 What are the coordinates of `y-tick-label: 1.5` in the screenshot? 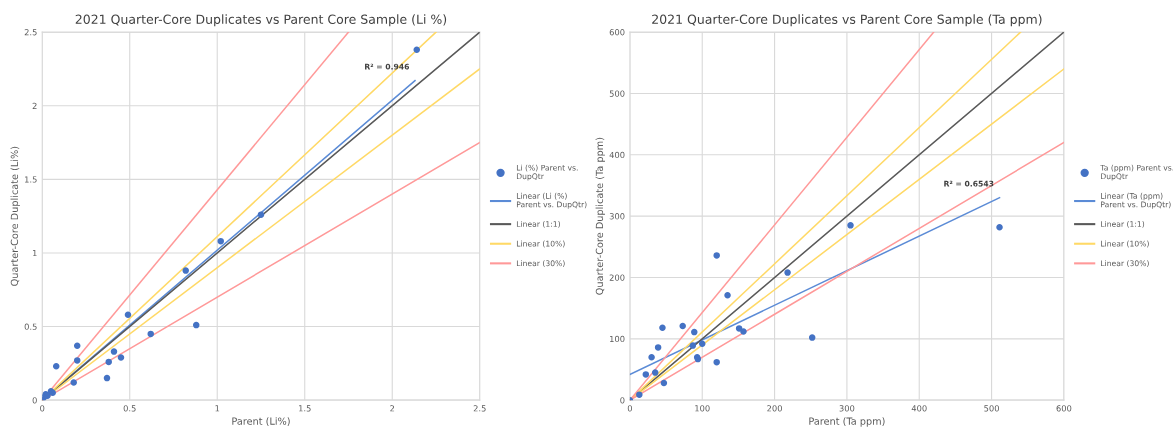 It's located at (31, 179).